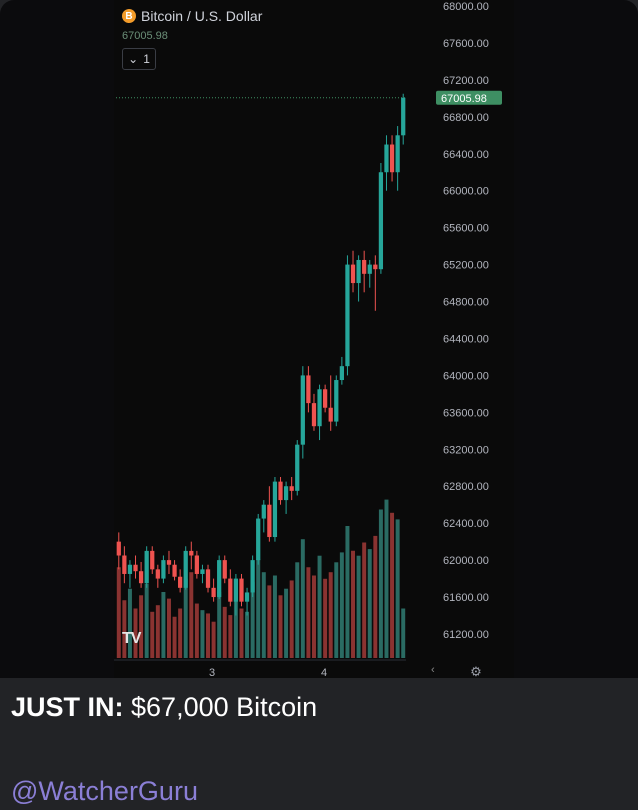  Describe the element at coordinates (433, 670) in the screenshot. I see `scroll-handle-icon: ‹` at that location.